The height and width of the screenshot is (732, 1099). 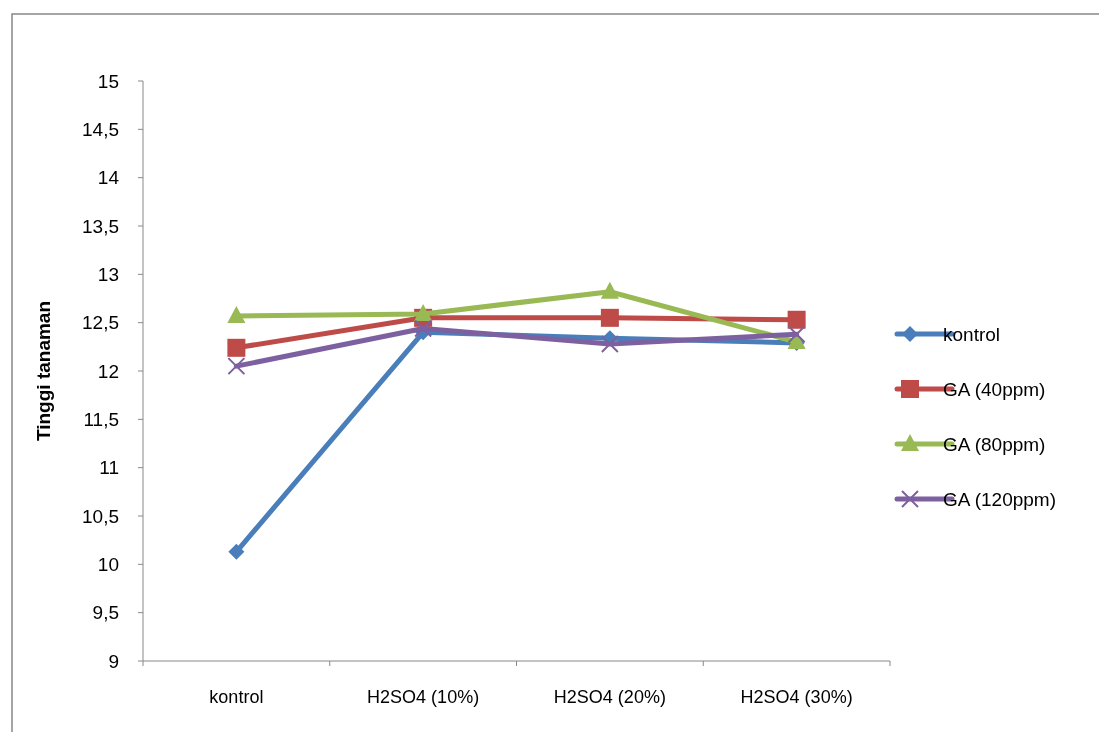 What do you see at coordinates (796, 697) in the screenshot?
I see `x-tick-label: H2SO4 (30%)` at bounding box center [796, 697].